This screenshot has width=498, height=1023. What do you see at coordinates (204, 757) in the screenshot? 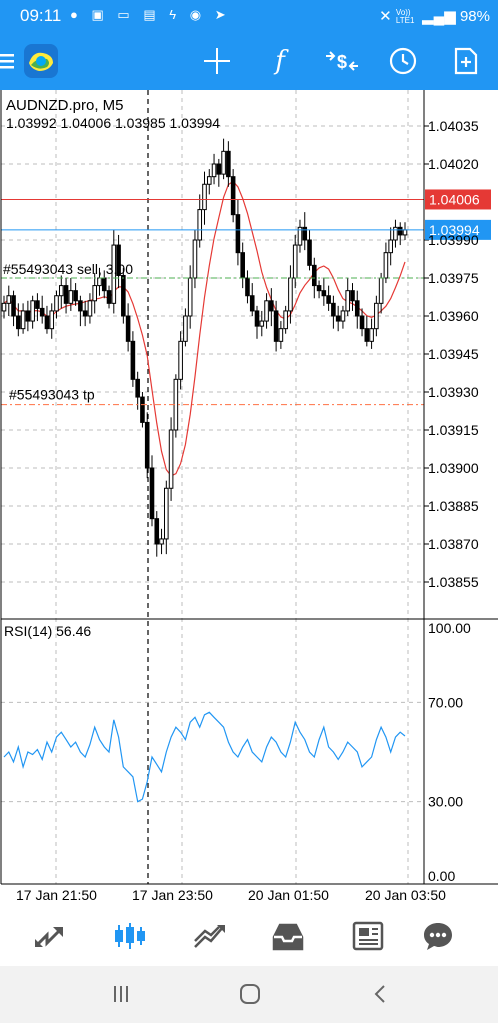
I see `rsi-indicator` at bounding box center [204, 757].